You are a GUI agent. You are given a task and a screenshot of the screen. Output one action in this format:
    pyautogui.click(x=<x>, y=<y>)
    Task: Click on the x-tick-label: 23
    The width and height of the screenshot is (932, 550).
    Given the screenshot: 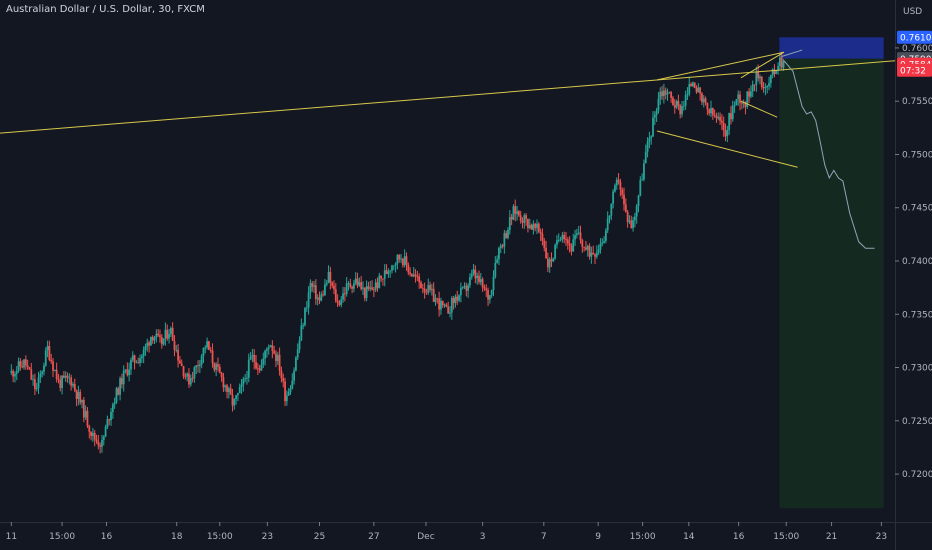 What is the action you would take?
    pyautogui.click(x=267, y=537)
    